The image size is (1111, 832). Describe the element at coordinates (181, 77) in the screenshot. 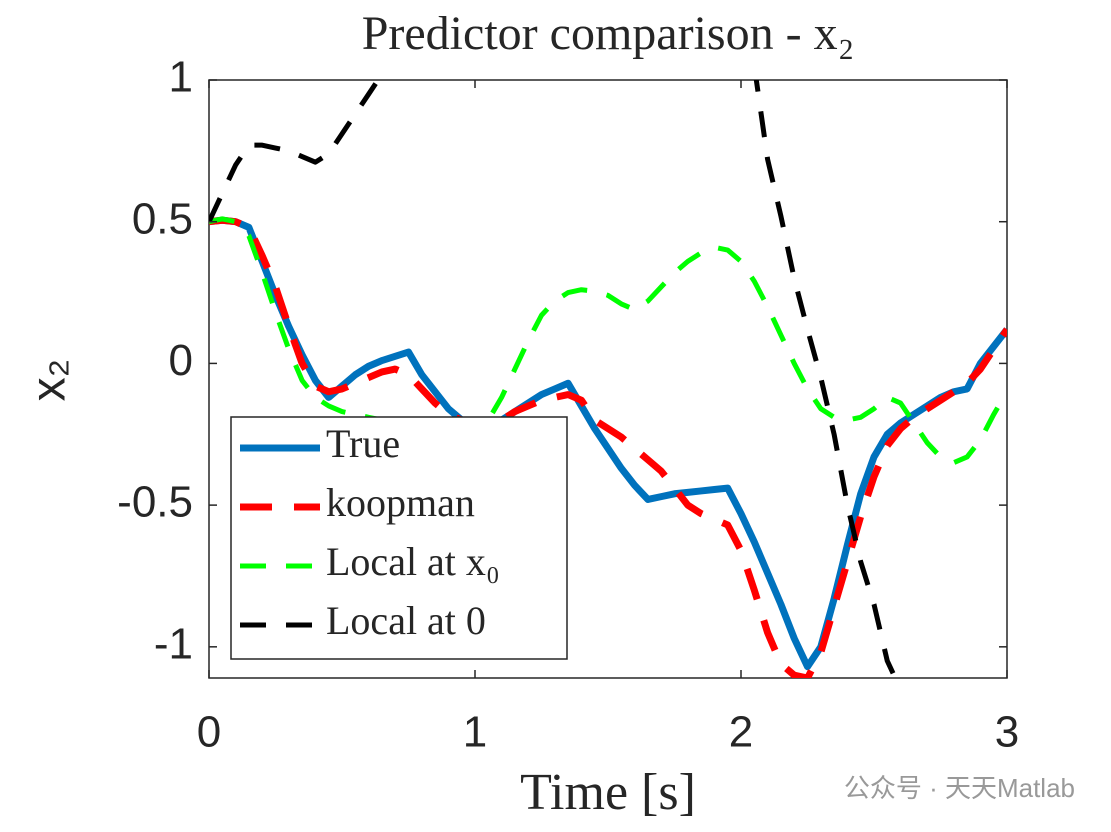

I see `y-tick-label: 1` at that location.